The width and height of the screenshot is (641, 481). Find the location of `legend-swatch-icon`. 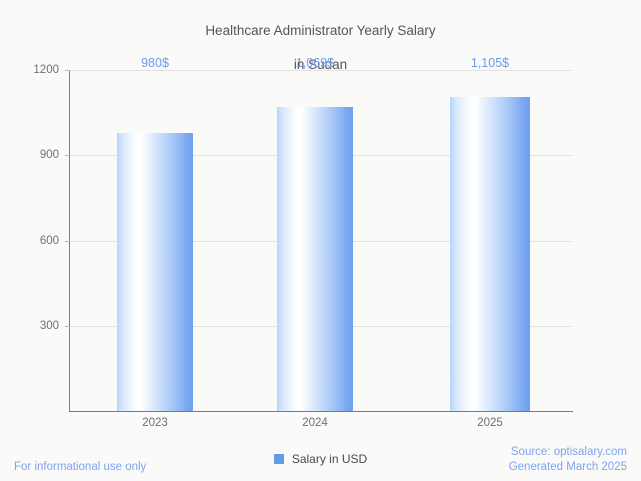

legend-swatch-icon is located at coordinates (278, 459).